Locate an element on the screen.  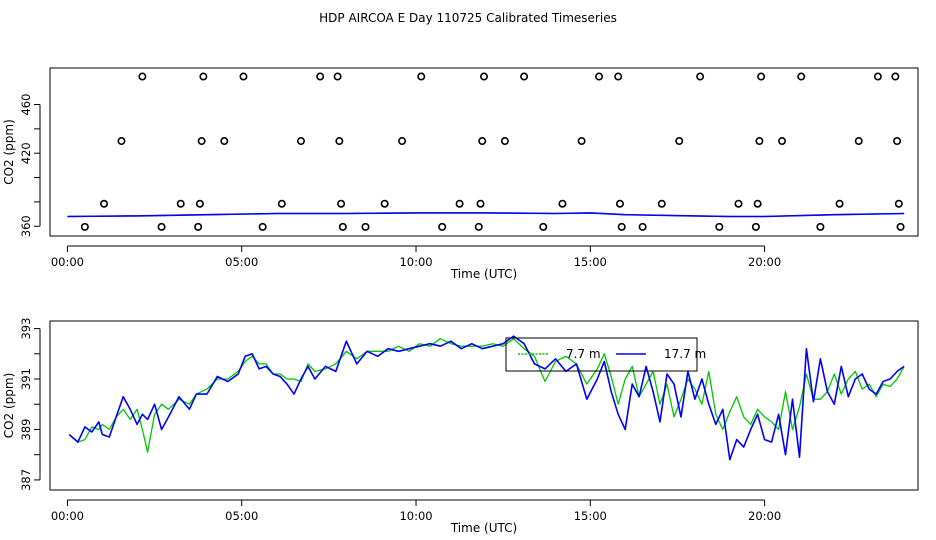
y-tick-label: 393 is located at coordinates (26, 329).